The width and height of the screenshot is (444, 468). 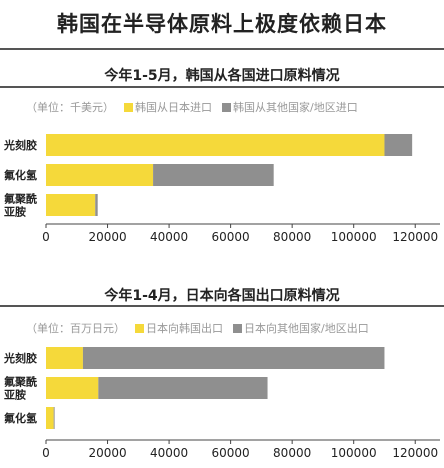 I want to click on page-title: 韩国在半导体原料上极度依赖日本, so click(x=222, y=24).